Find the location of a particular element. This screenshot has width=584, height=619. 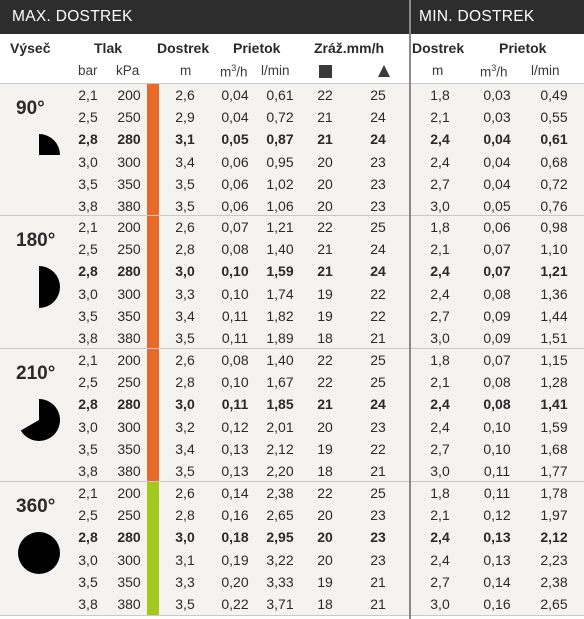

cell-min-dostrek: 3,0 is located at coordinates (440, 471).